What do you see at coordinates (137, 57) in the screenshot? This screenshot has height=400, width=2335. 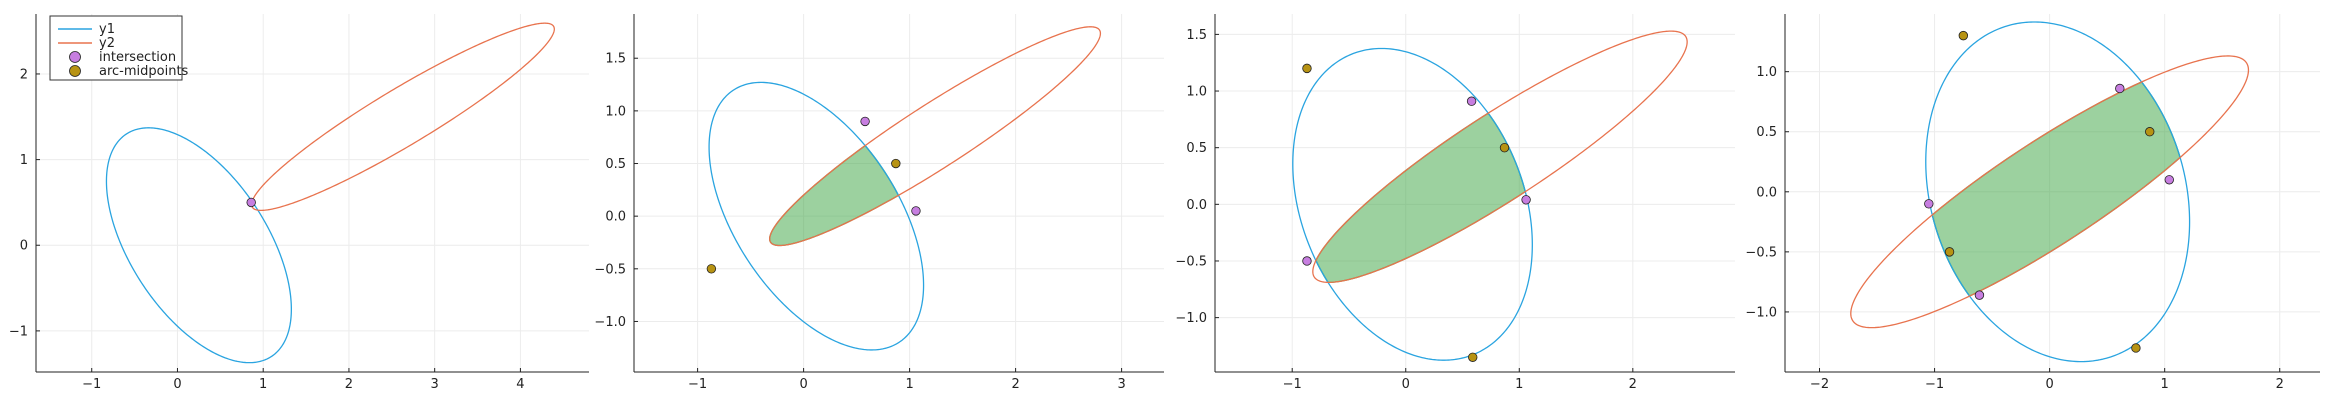 I see `legend-label-intersection: intersection` at bounding box center [137, 57].